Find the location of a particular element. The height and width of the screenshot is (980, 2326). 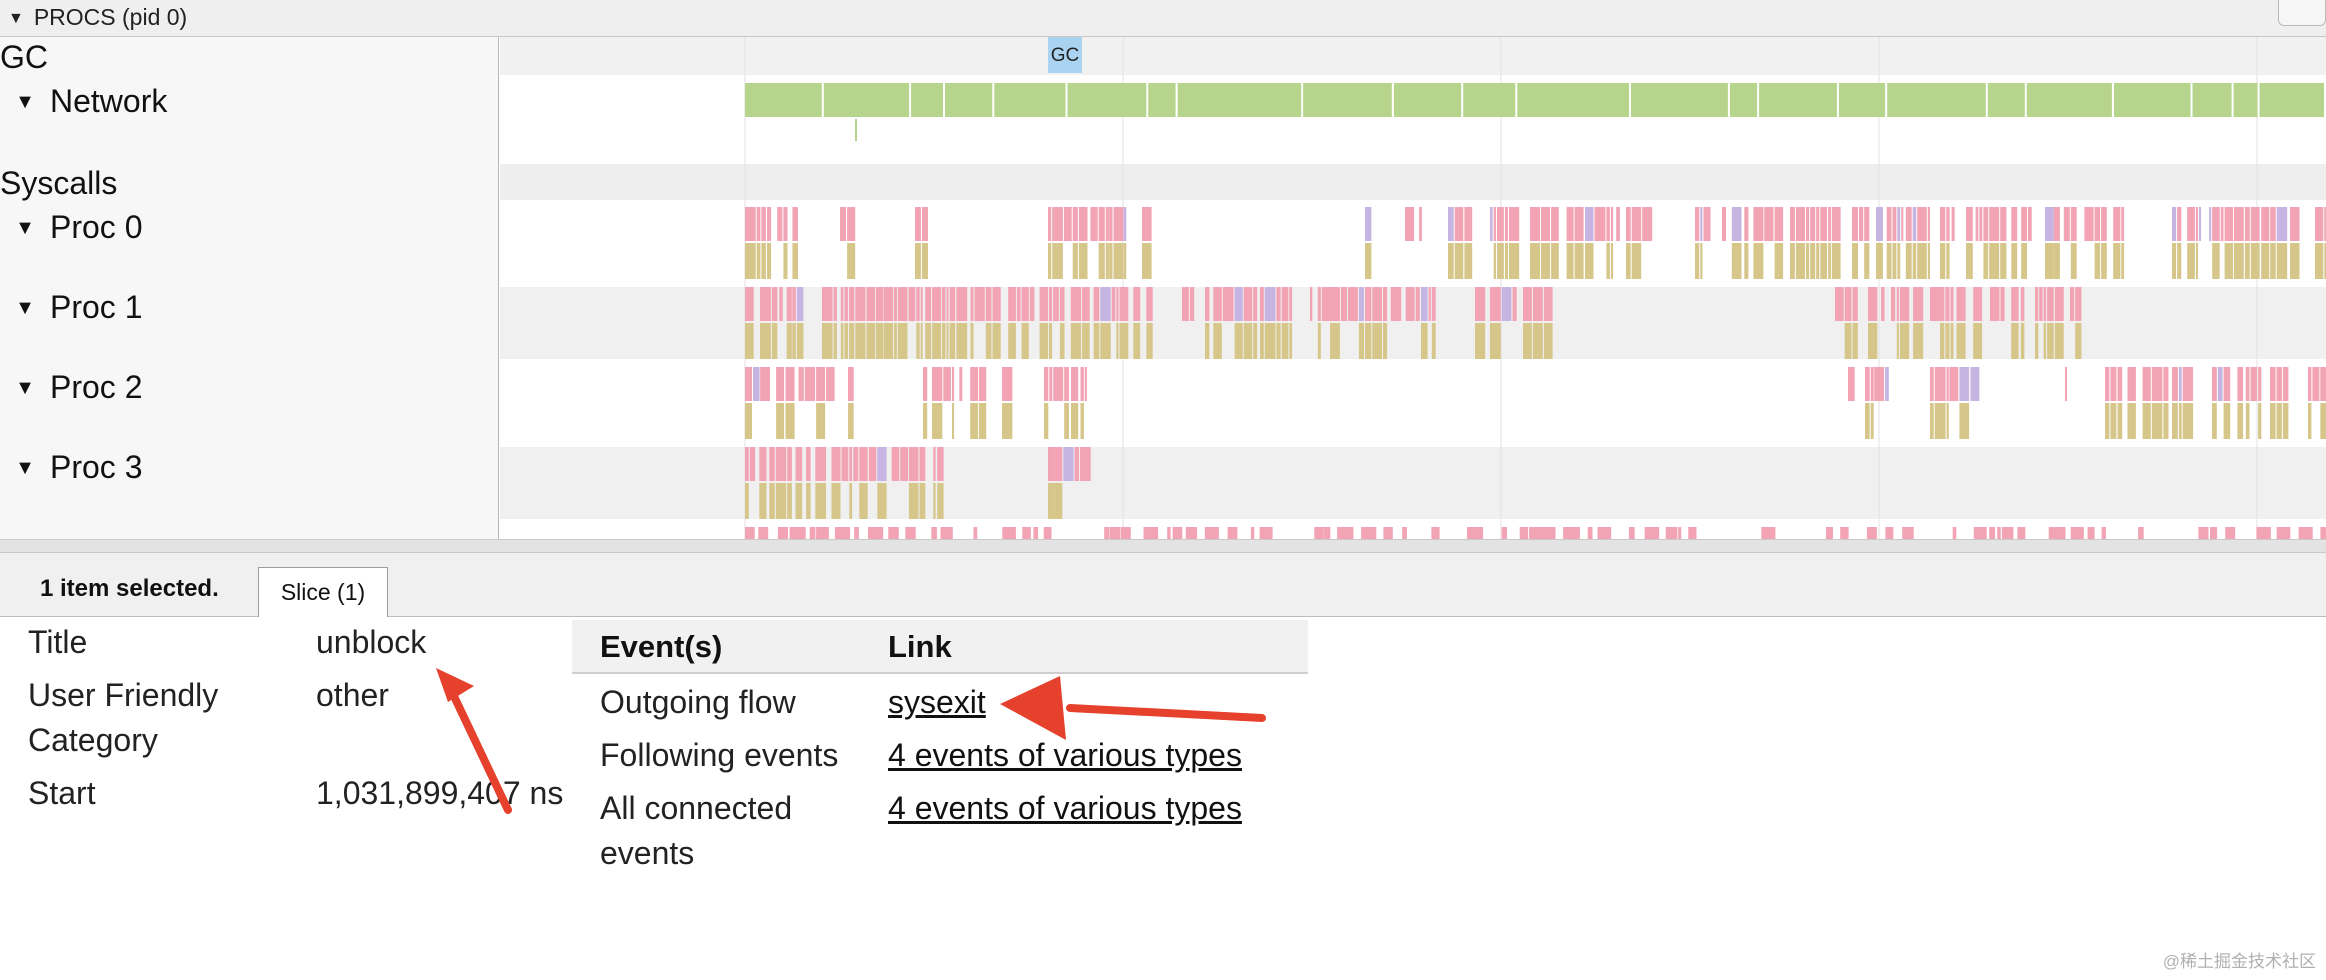

expand-triangle-icon: ▼ is located at coordinates (25, 228).